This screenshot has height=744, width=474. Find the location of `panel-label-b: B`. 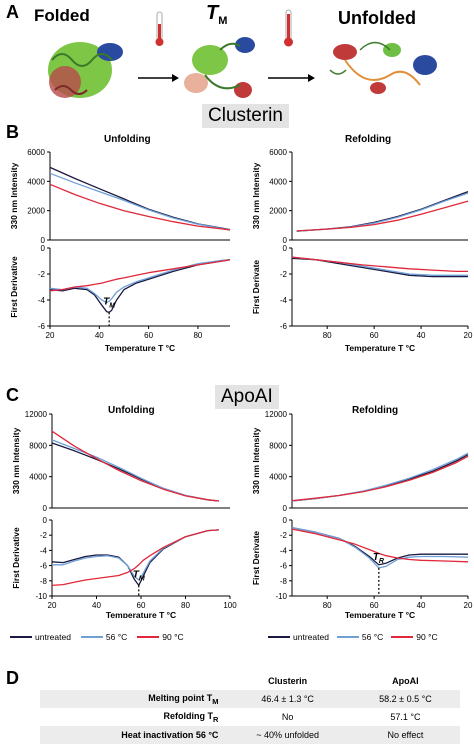

panel-label-b: B is located at coordinates (12, 132).